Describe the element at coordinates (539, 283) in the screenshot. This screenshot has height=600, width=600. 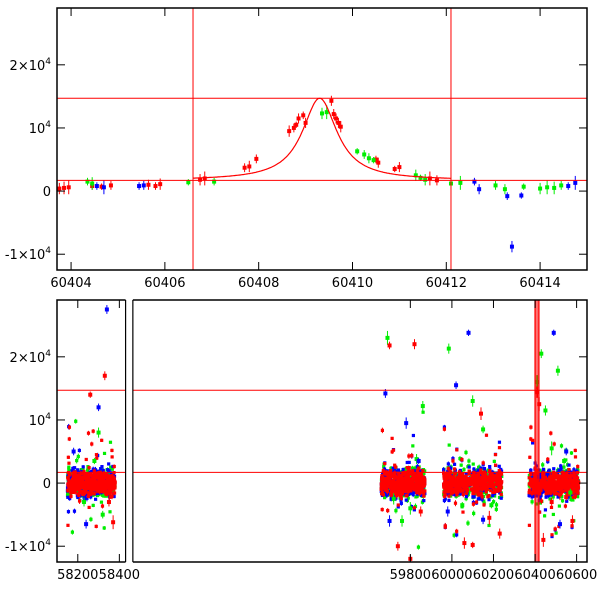
I see `x-tick-label: 60414` at that location.